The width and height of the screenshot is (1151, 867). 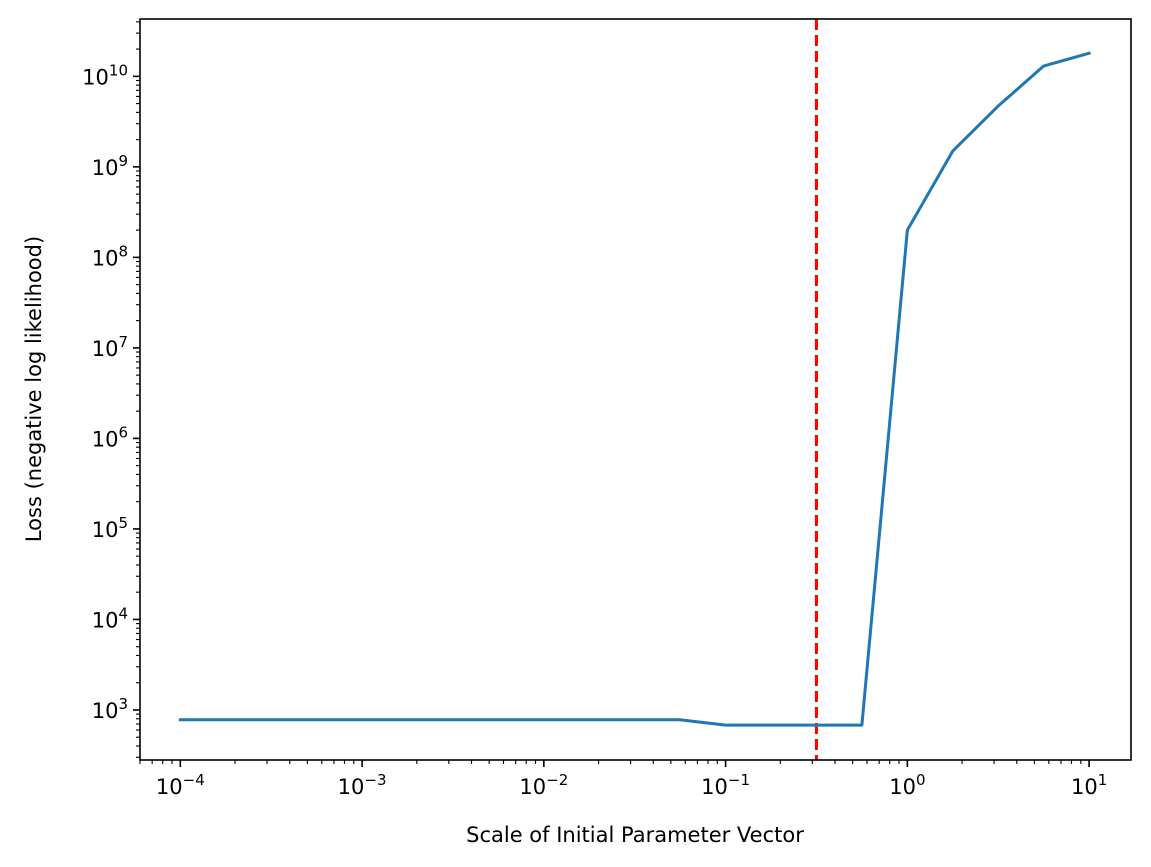 What do you see at coordinates (105, 75) in the screenshot?
I see `y-tick-label: 10¹⁰` at bounding box center [105, 75].